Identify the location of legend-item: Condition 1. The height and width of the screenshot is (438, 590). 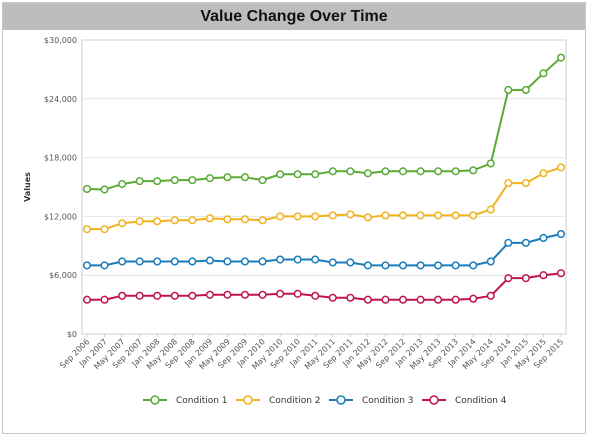
(185, 400).